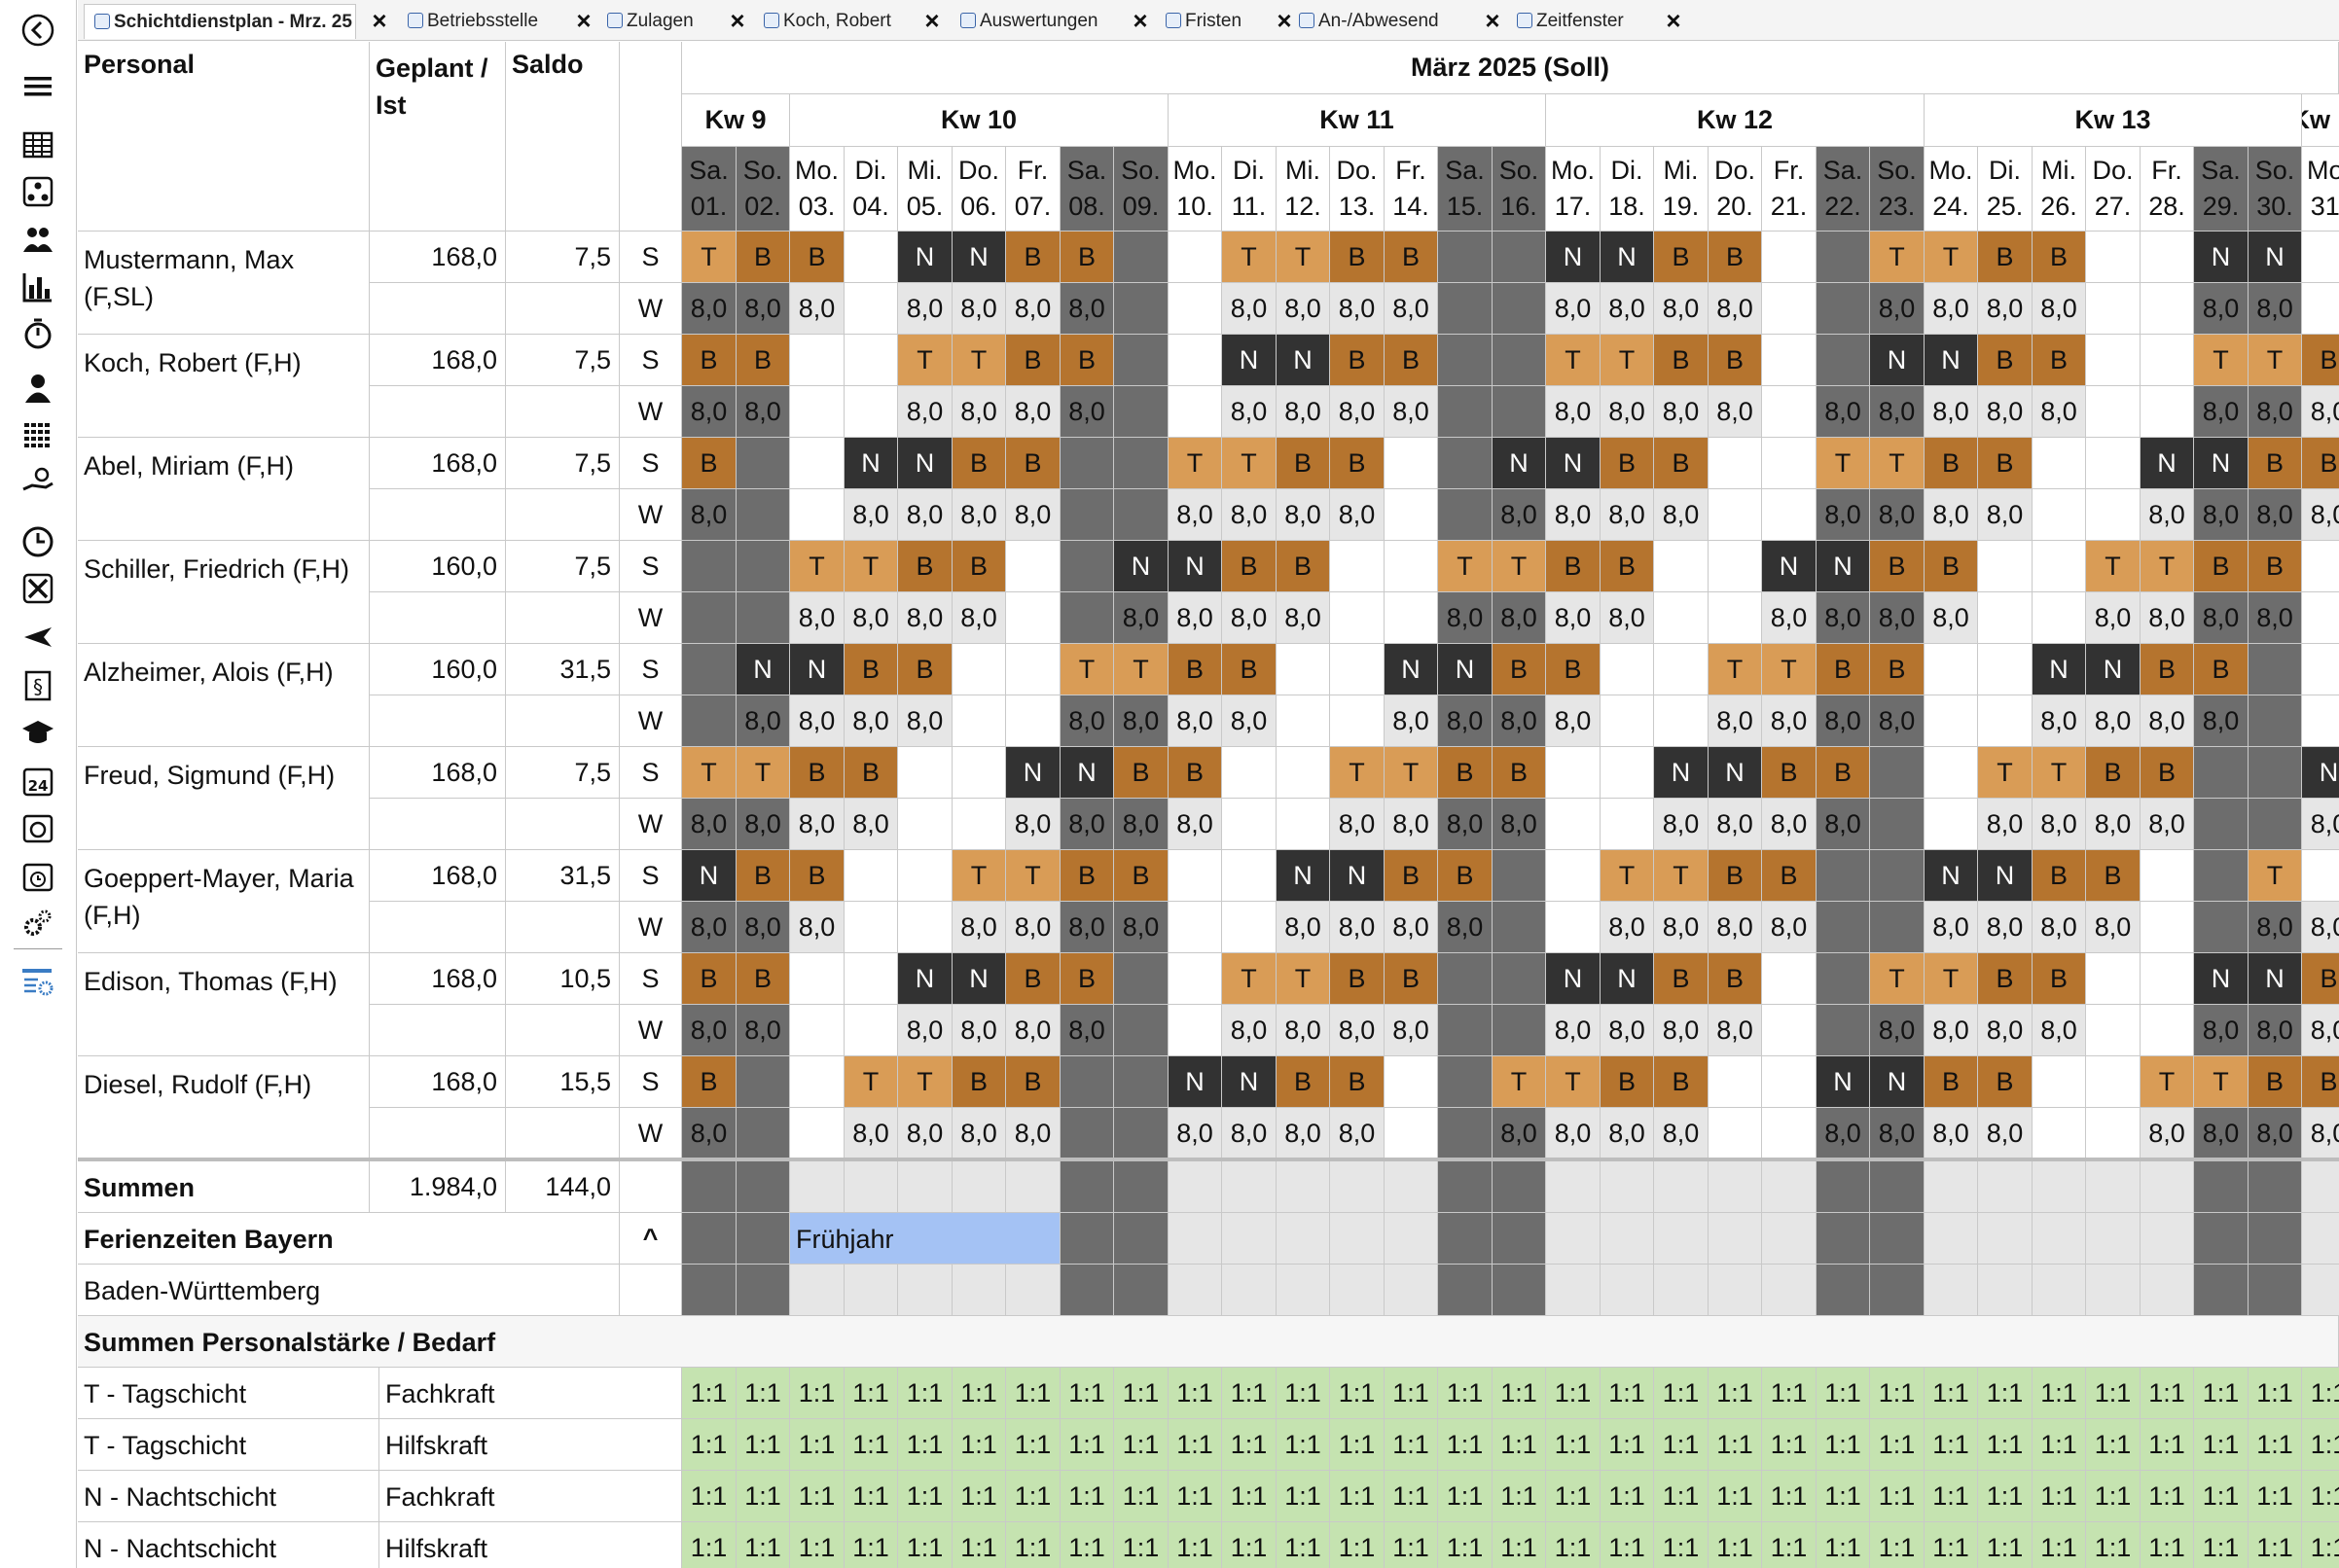 The height and width of the screenshot is (1568, 2339). I want to click on employee-name: Alzheimer, Alois (F,H), so click(224, 695).